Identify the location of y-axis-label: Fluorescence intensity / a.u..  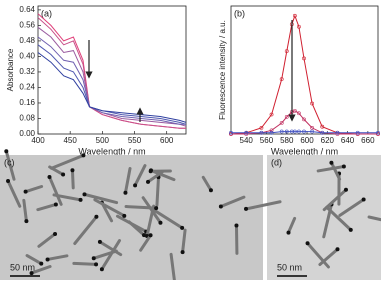
(222, 70).